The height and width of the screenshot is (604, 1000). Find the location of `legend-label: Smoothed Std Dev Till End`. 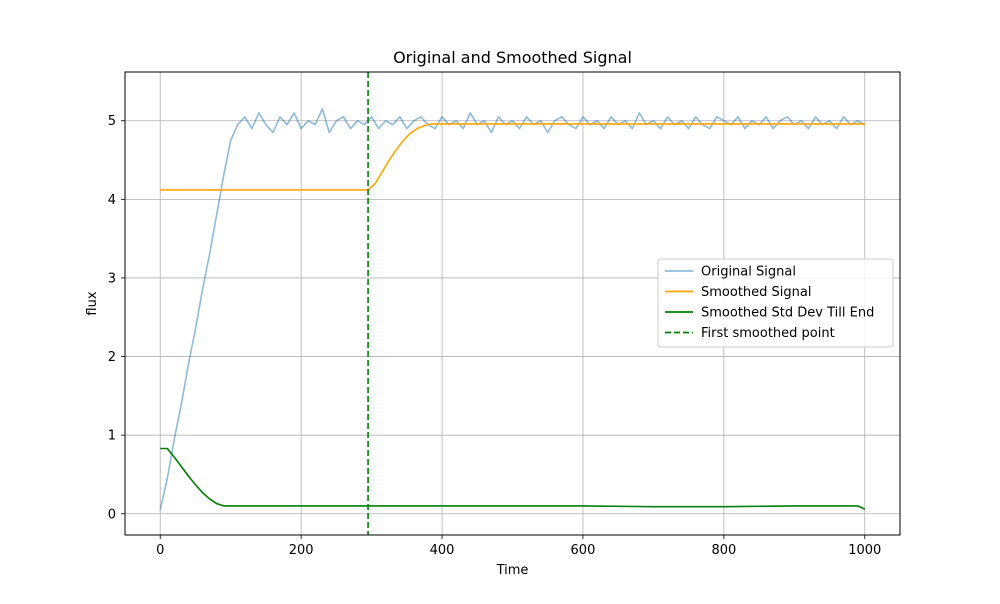

legend-label: Smoothed Std Dev Till End is located at coordinates (787, 313).